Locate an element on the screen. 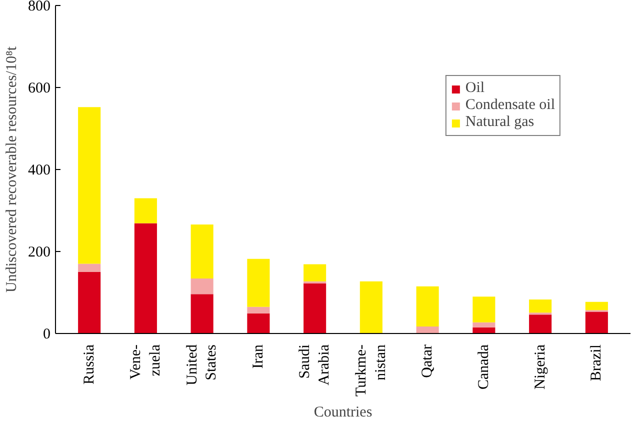 The width and height of the screenshot is (635, 423). x-tick-label: Brazil is located at coordinates (596, 363).